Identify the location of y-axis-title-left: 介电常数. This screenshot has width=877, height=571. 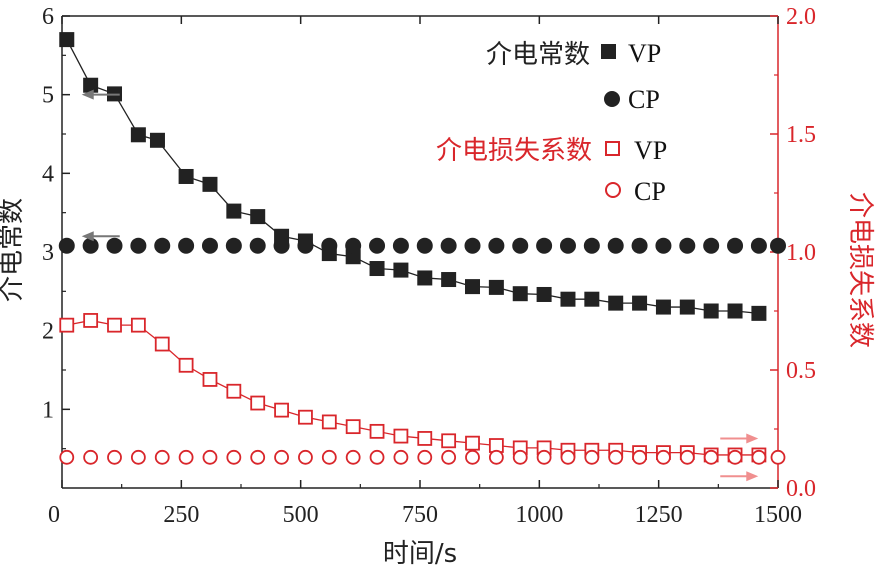
(13, 250).